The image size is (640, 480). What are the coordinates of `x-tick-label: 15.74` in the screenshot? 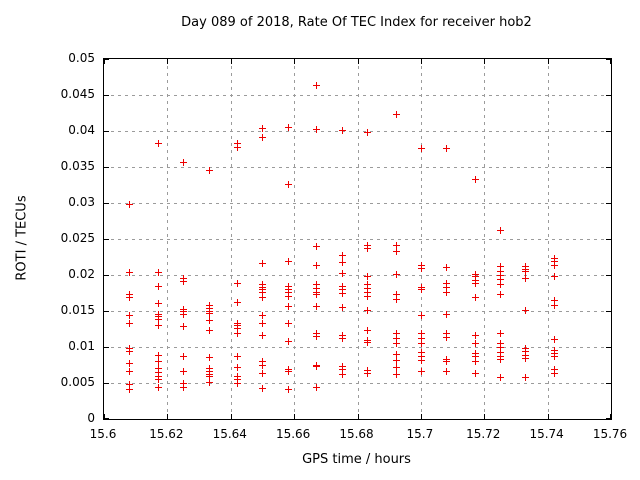 It's located at (546, 434).